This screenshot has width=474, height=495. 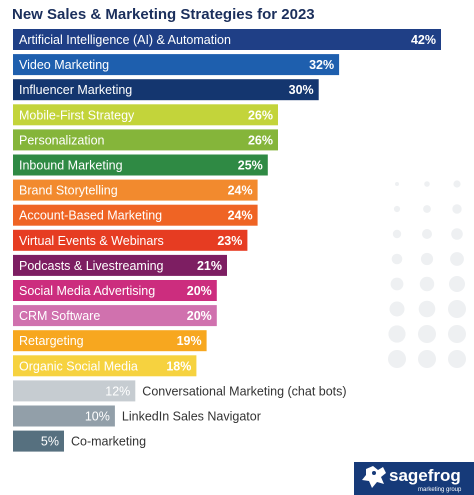 What do you see at coordinates (68, 191) in the screenshot?
I see `category-label: Brand Storytelling` at bounding box center [68, 191].